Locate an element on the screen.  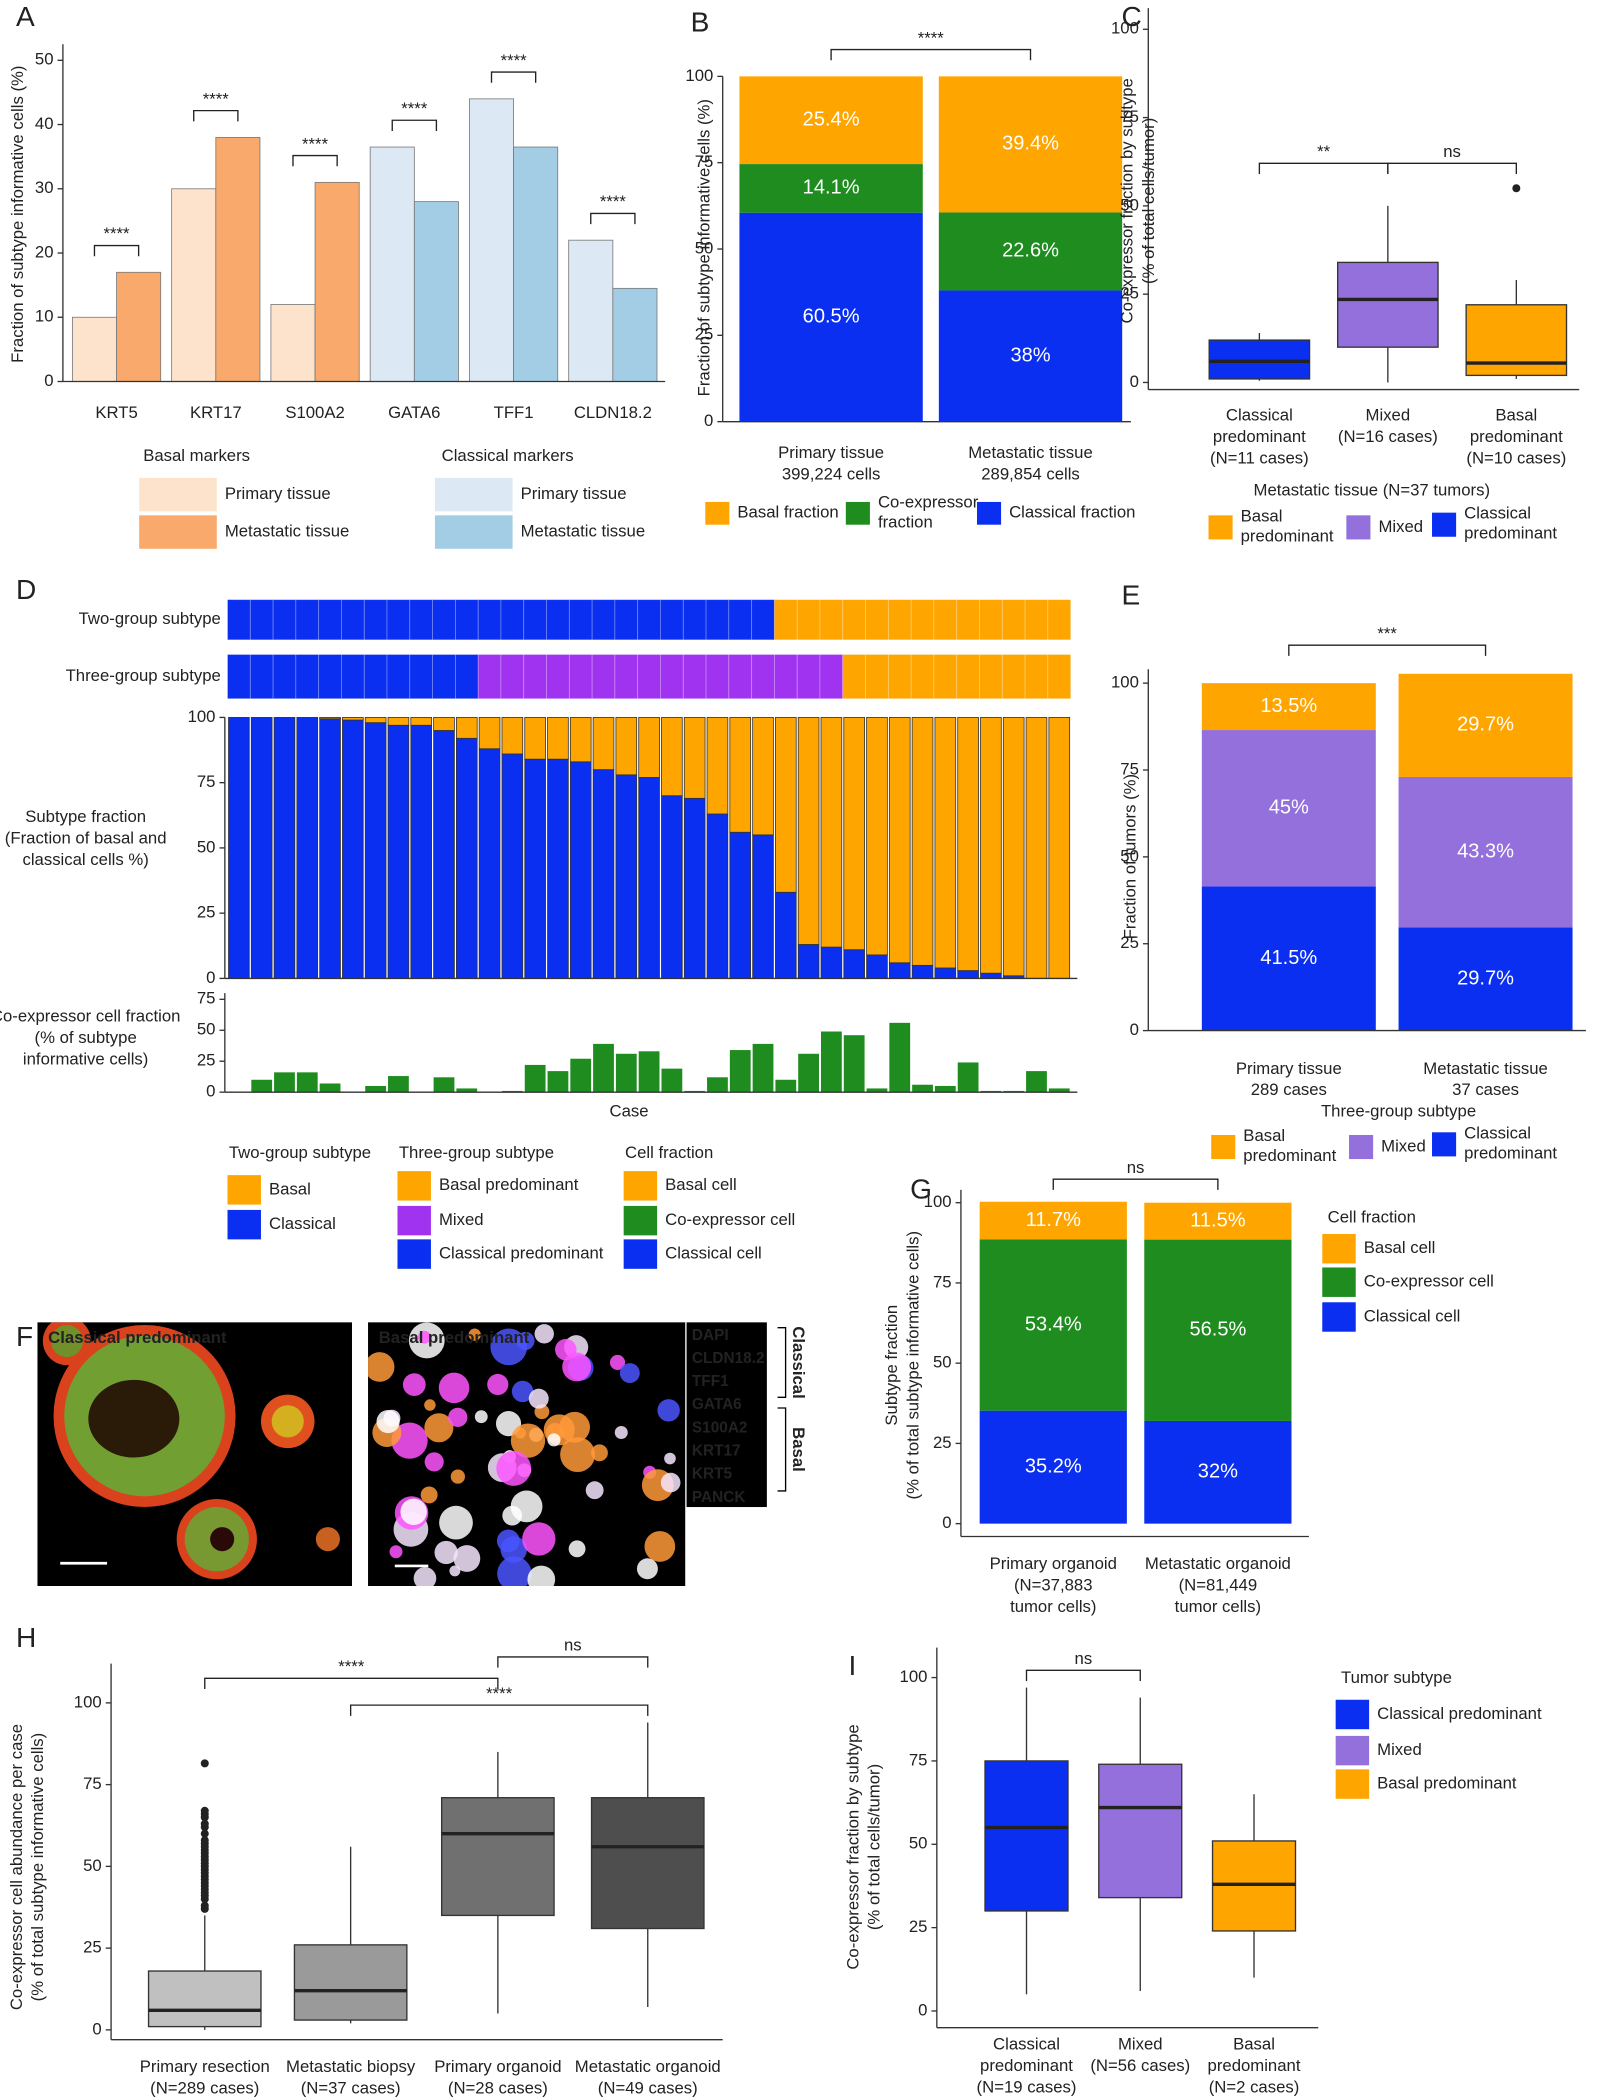
marker-label: KRT5 is located at coordinates (712, 1474).